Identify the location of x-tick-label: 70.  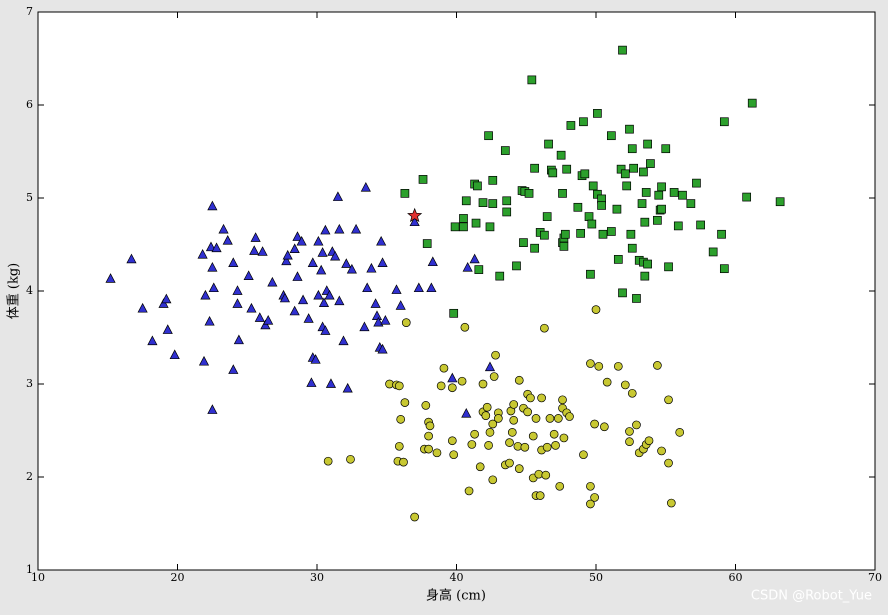
(875, 577).